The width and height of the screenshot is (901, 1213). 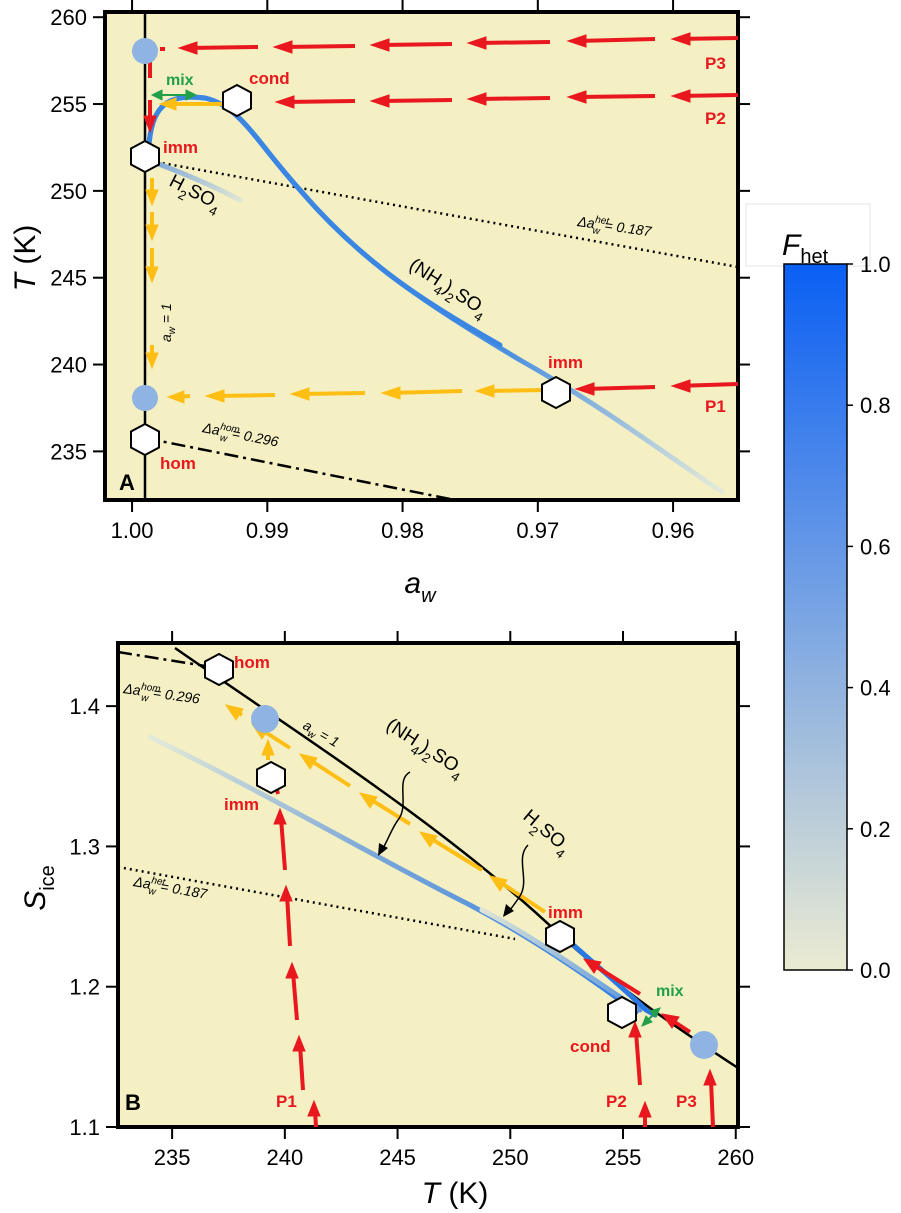 What do you see at coordinates (875, 970) in the screenshot?
I see `colorbar-tick-label: 0.0` at bounding box center [875, 970].